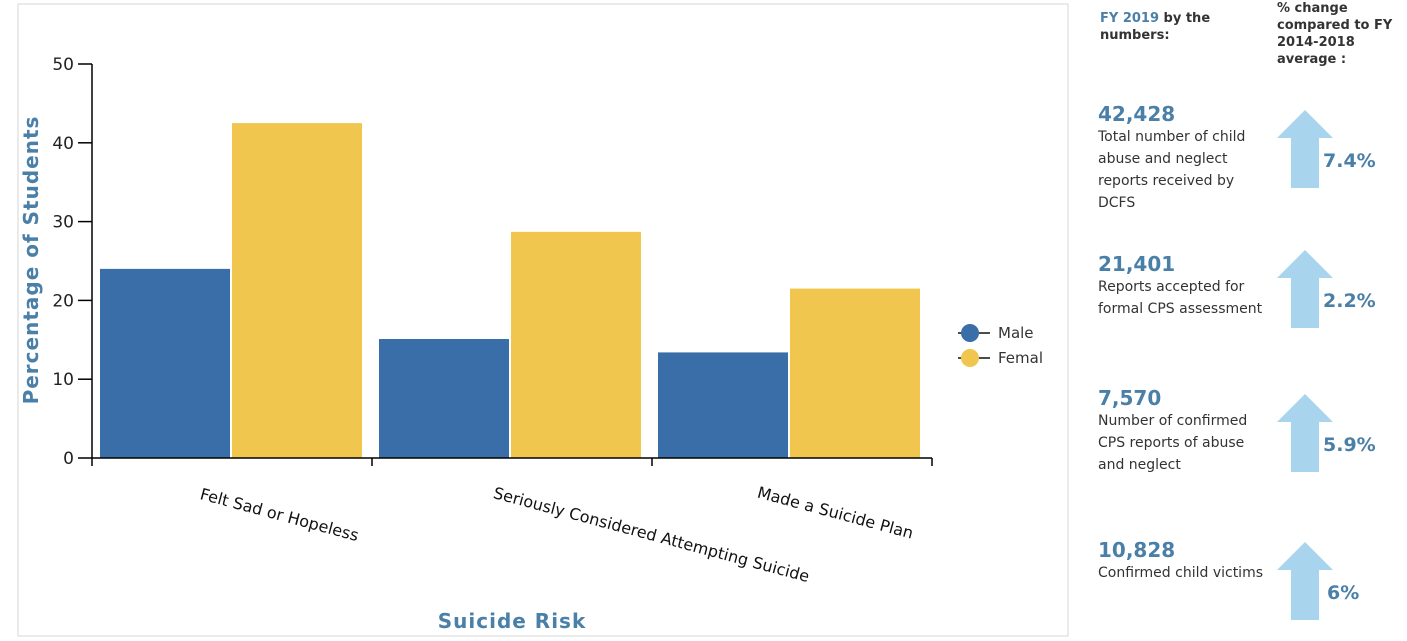 This screenshot has height=641, width=1407. Describe the element at coordinates (1130, 18) in the screenshot. I see `fy-label: FY 2019` at that location.